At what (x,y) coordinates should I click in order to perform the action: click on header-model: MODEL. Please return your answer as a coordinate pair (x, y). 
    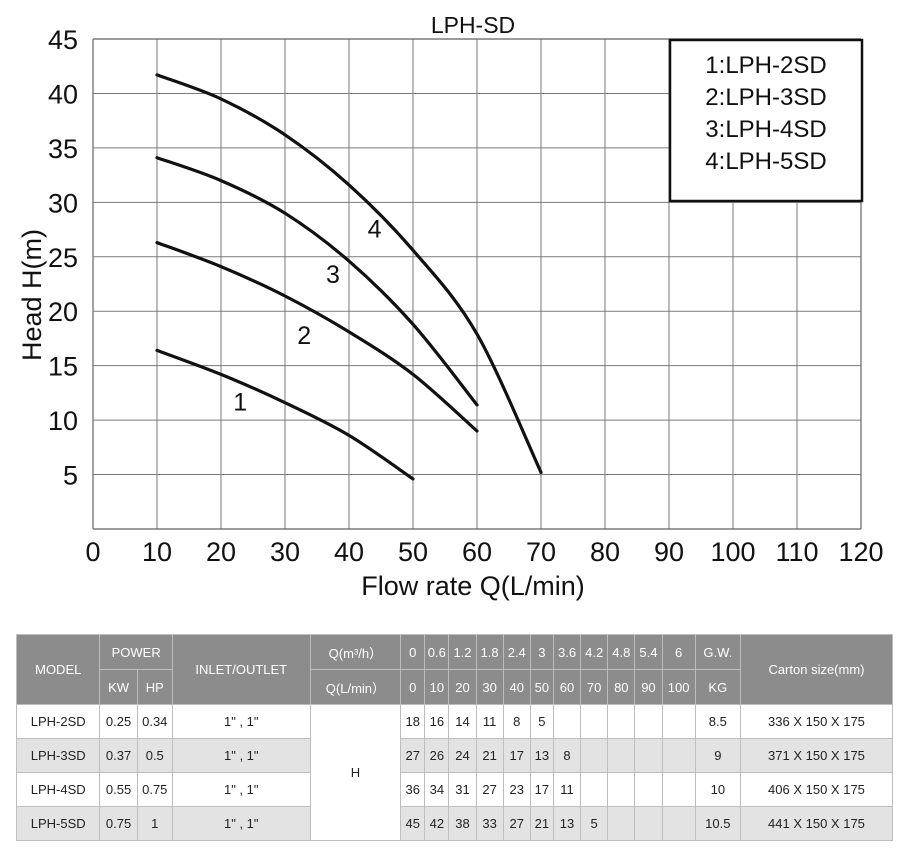
    Looking at the image, I should click on (58, 669).